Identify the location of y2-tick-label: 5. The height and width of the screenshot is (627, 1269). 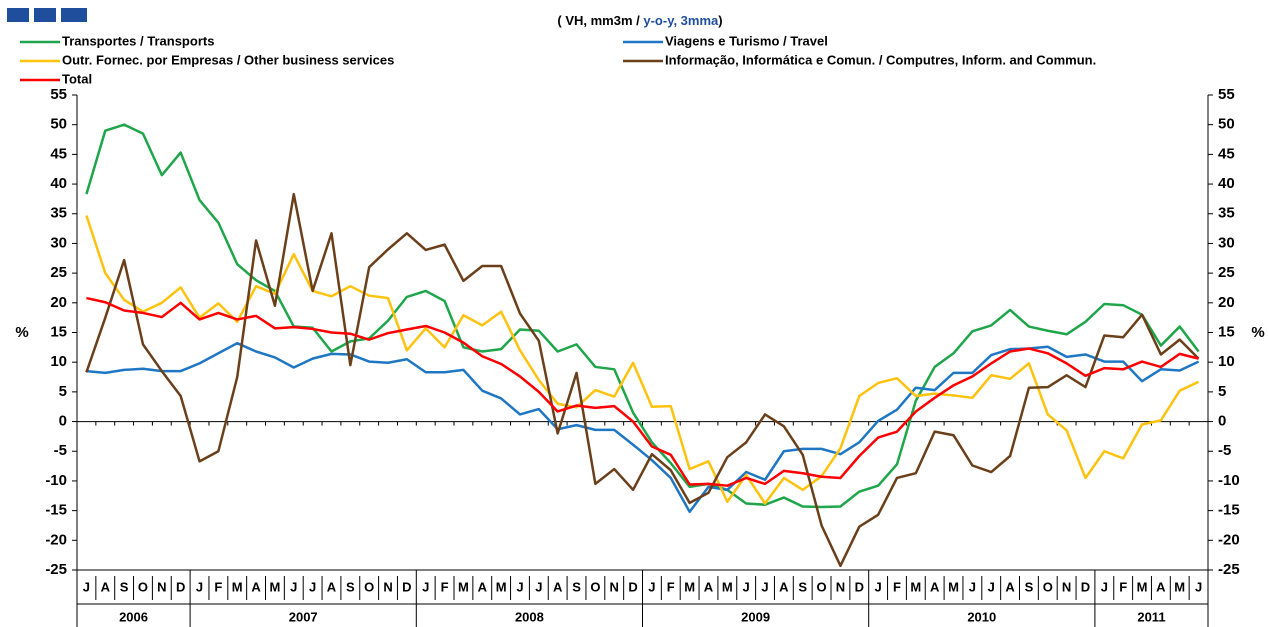
(1222, 391).